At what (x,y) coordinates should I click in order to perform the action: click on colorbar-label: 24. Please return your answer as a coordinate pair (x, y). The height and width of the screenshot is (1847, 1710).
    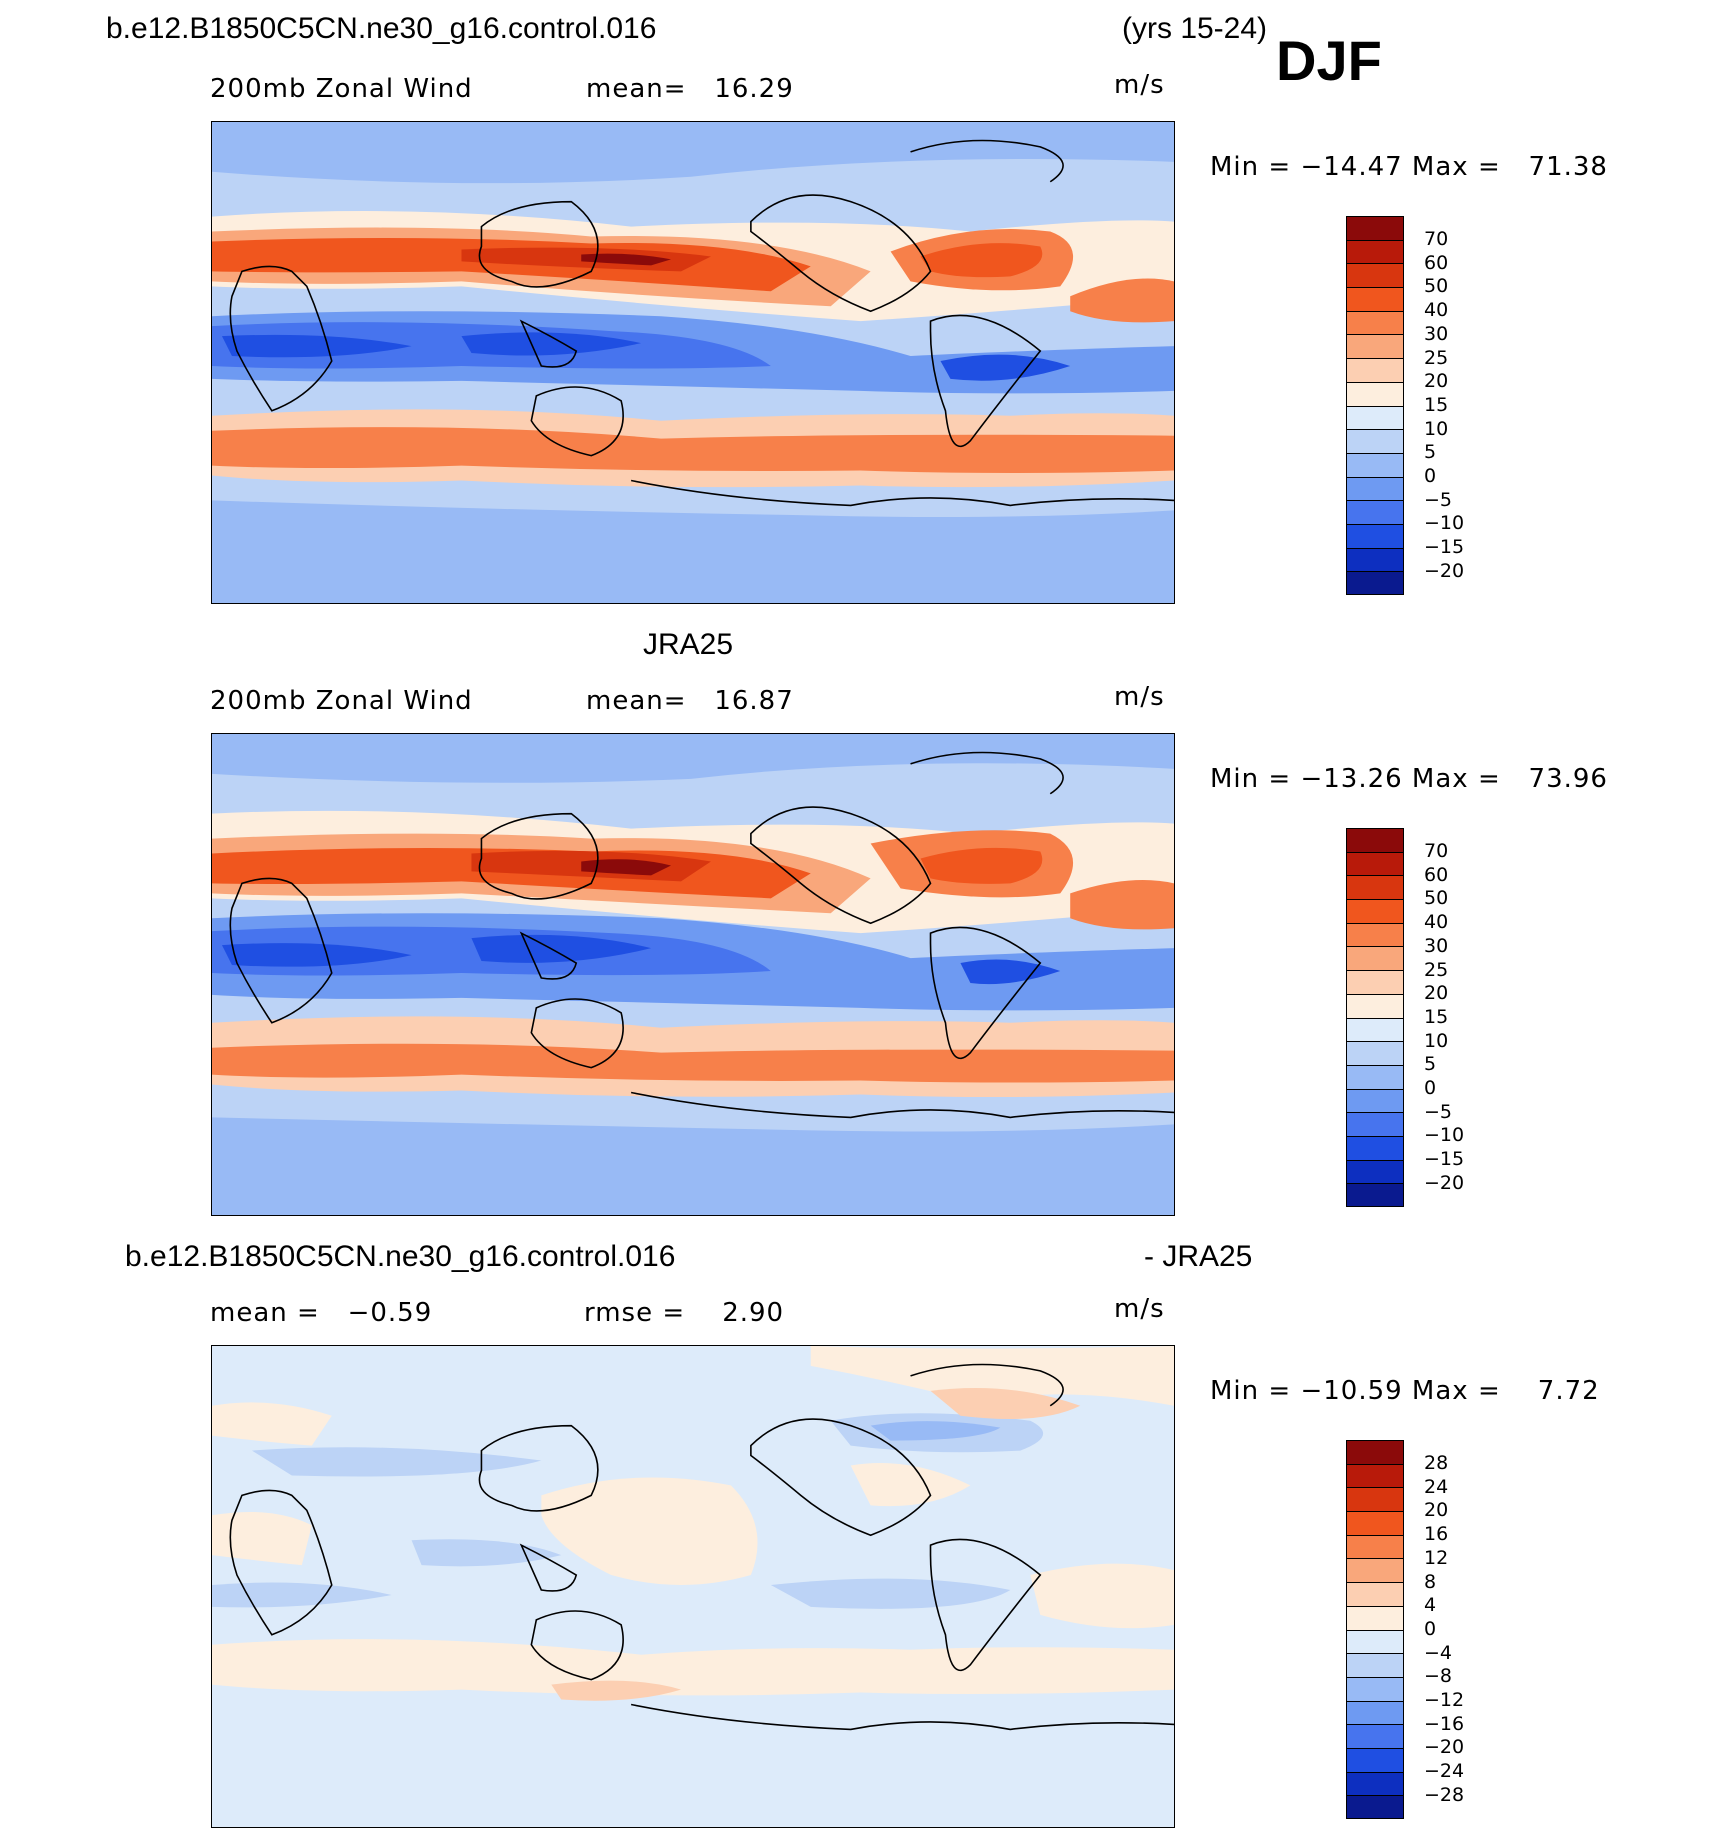
    Looking at the image, I should click on (1436, 1486).